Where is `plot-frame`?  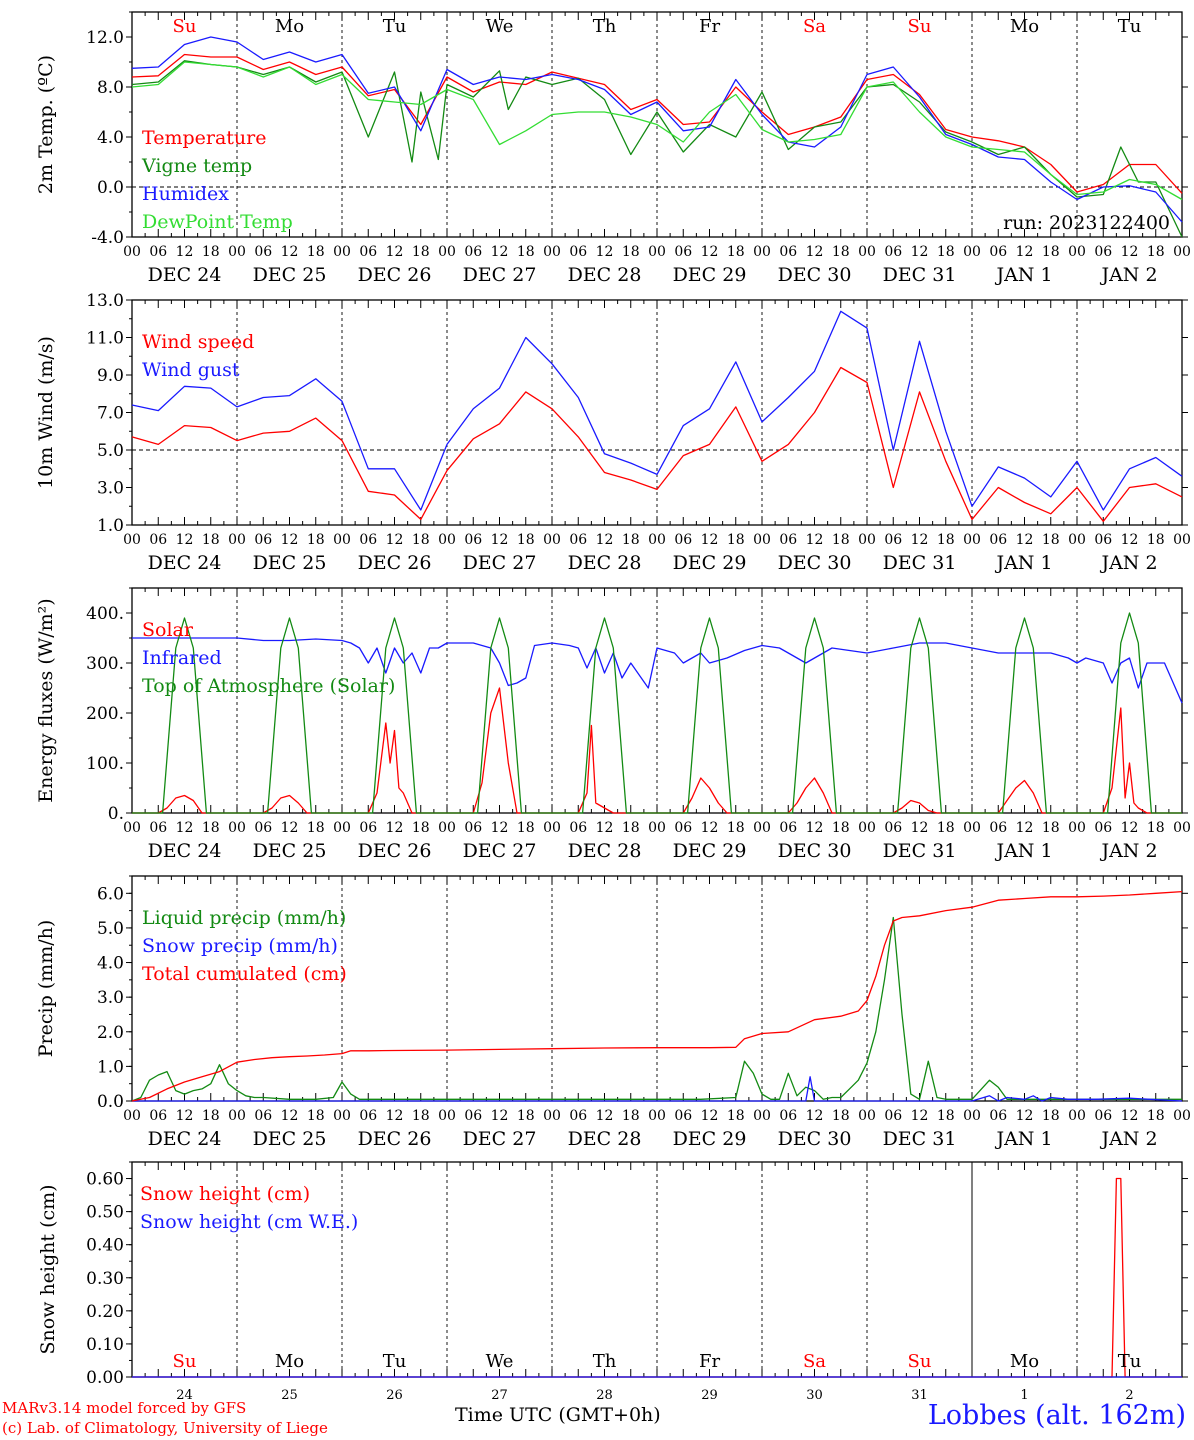
plot-frame is located at coordinates (657, 412).